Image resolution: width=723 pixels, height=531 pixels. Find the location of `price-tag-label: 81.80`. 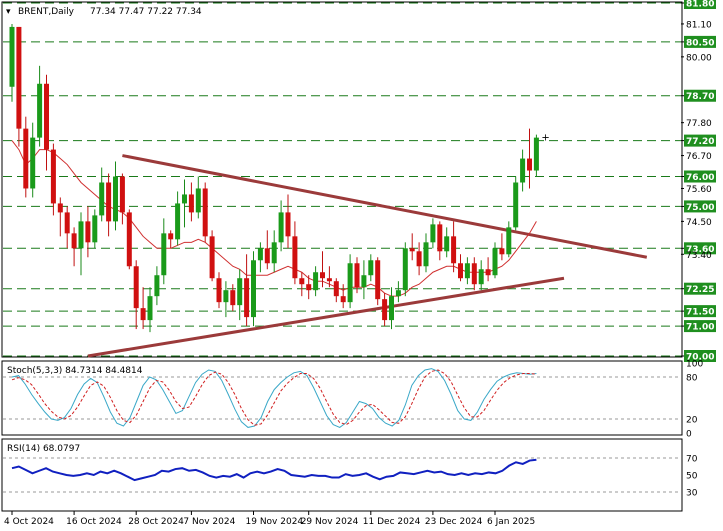

price-tag-label: 81.80 is located at coordinates (700, 5).